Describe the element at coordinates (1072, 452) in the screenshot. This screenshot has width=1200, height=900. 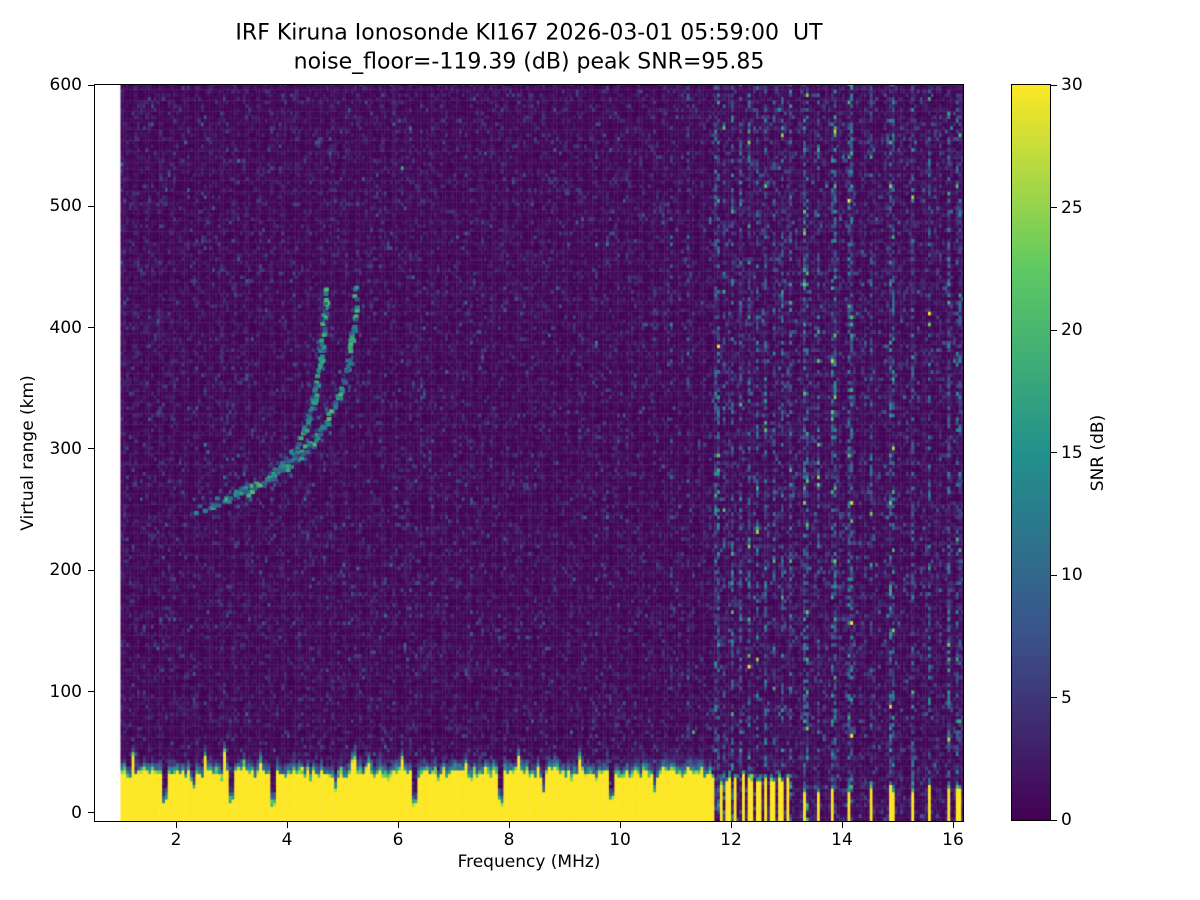
I see `colorbar-tick-label: 15` at that location.